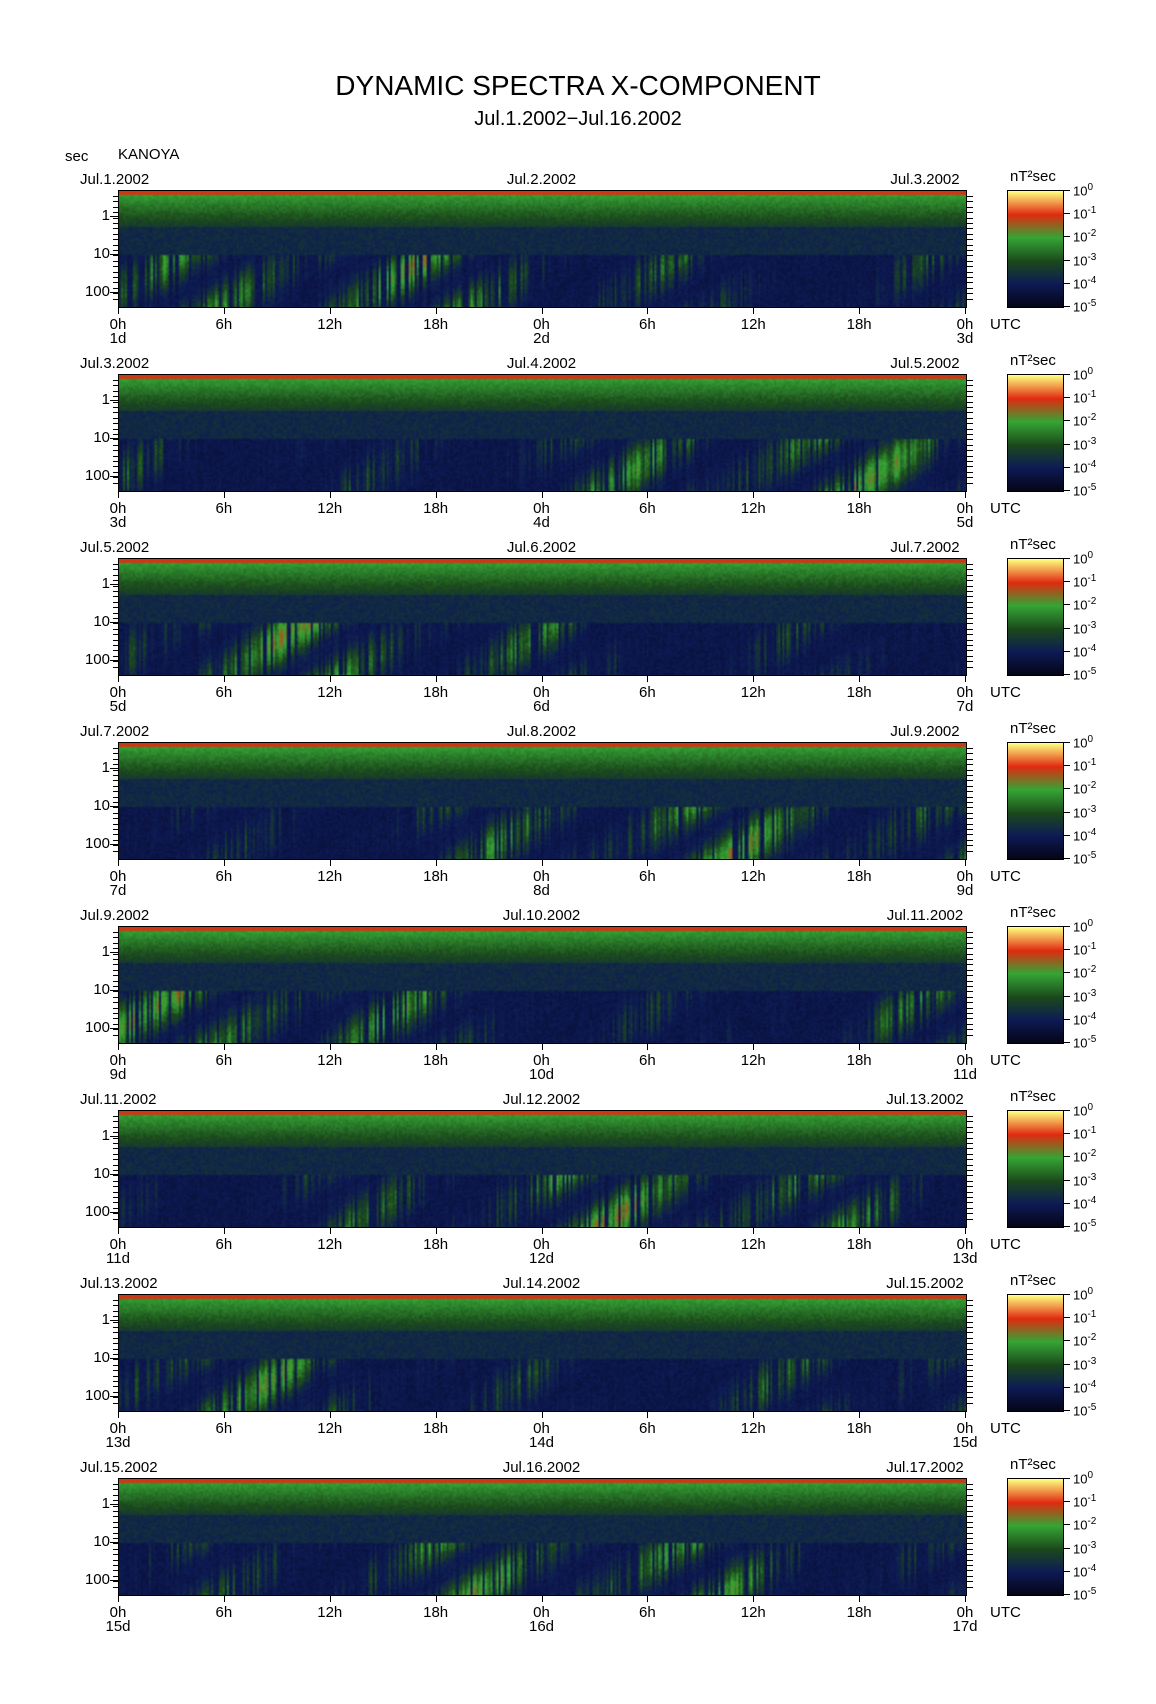 The height and width of the screenshot is (1704, 1156). Describe the element at coordinates (115, 915) in the screenshot. I see `panel-date-left: Jul.9.2002` at that location.